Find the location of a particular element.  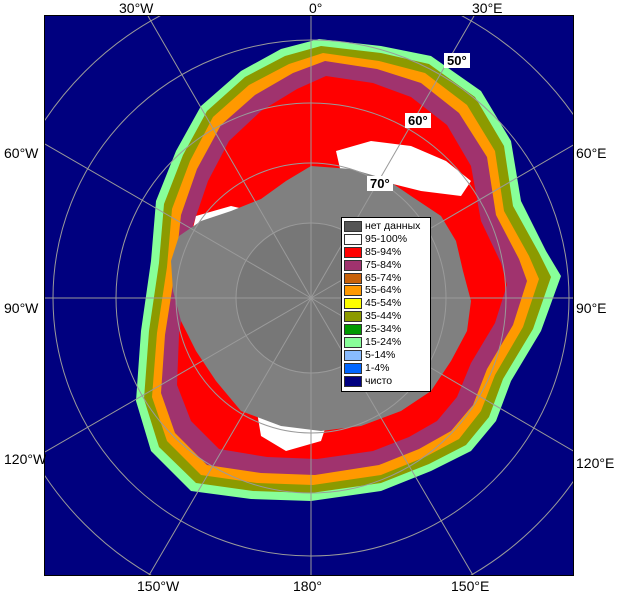

legend-label: чисто is located at coordinates (379, 380).